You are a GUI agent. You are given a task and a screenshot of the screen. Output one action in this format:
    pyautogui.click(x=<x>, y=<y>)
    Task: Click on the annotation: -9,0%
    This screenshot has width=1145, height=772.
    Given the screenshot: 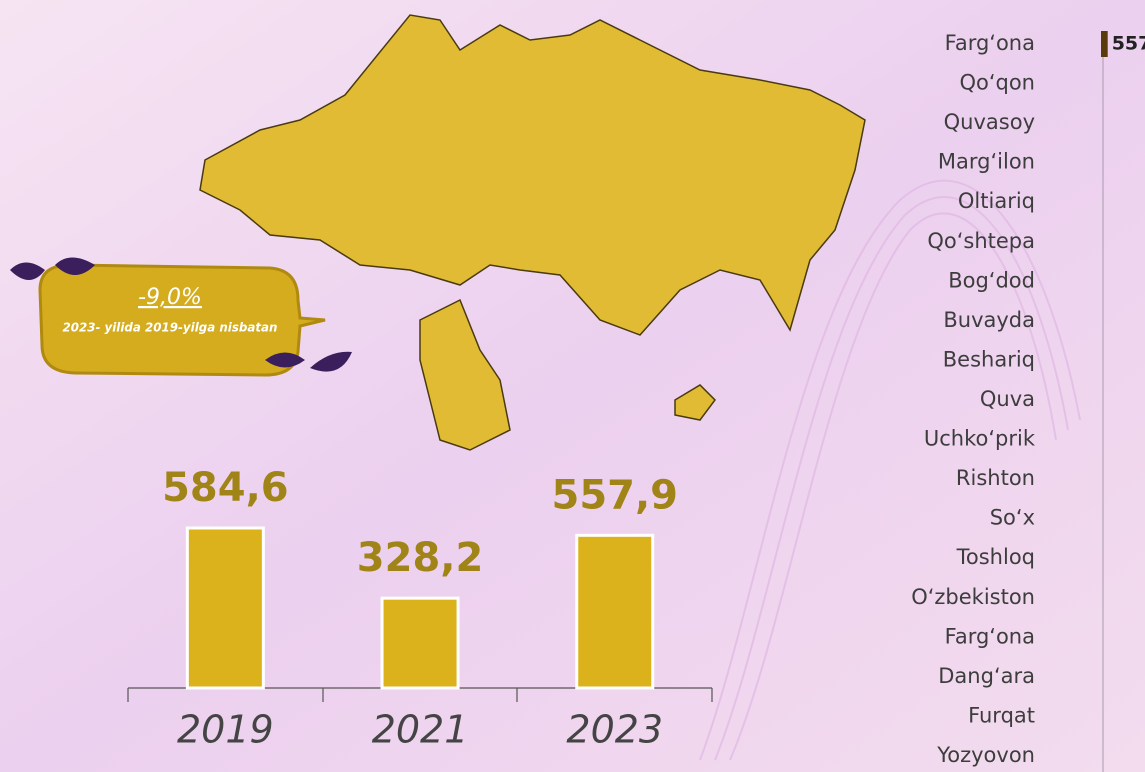 What is the action you would take?
    pyautogui.click(x=170, y=297)
    